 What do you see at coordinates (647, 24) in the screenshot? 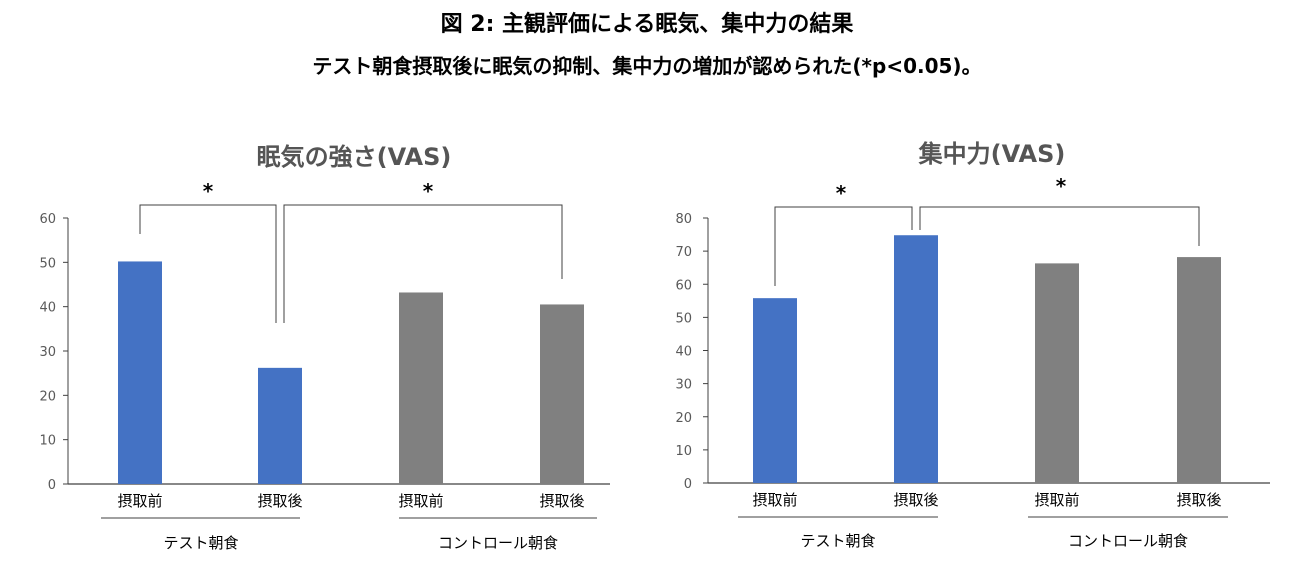
I see `figure-title: 図 2: 主観評価による眠気、集中力の結果` at bounding box center [647, 24].